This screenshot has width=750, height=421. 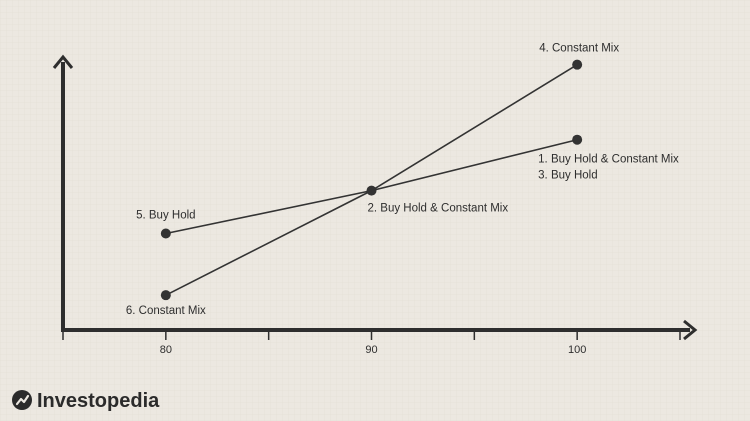 I want to click on point-label: 6. Constant Mix, so click(x=166, y=311).